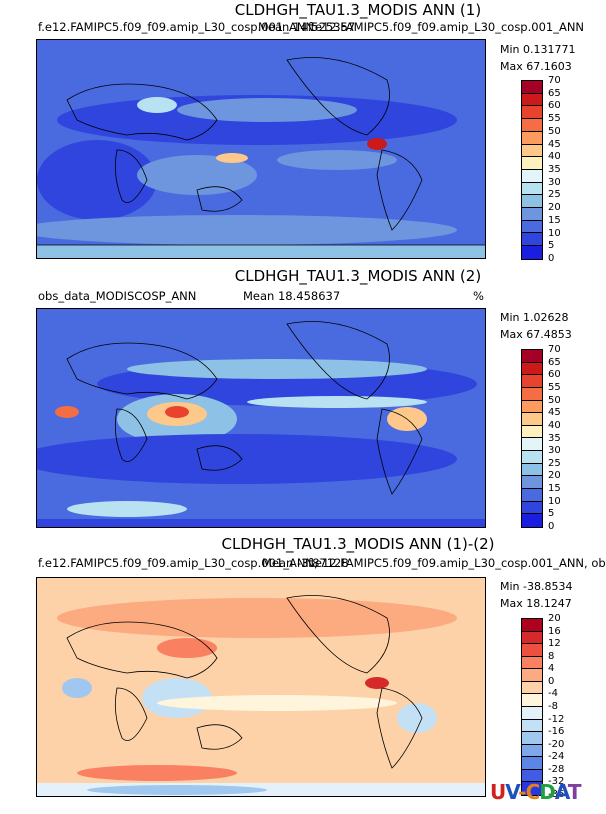 The image size is (606, 814). Describe the element at coordinates (554, 644) in the screenshot. I see `colorbar-tick-label: 12` at that location.